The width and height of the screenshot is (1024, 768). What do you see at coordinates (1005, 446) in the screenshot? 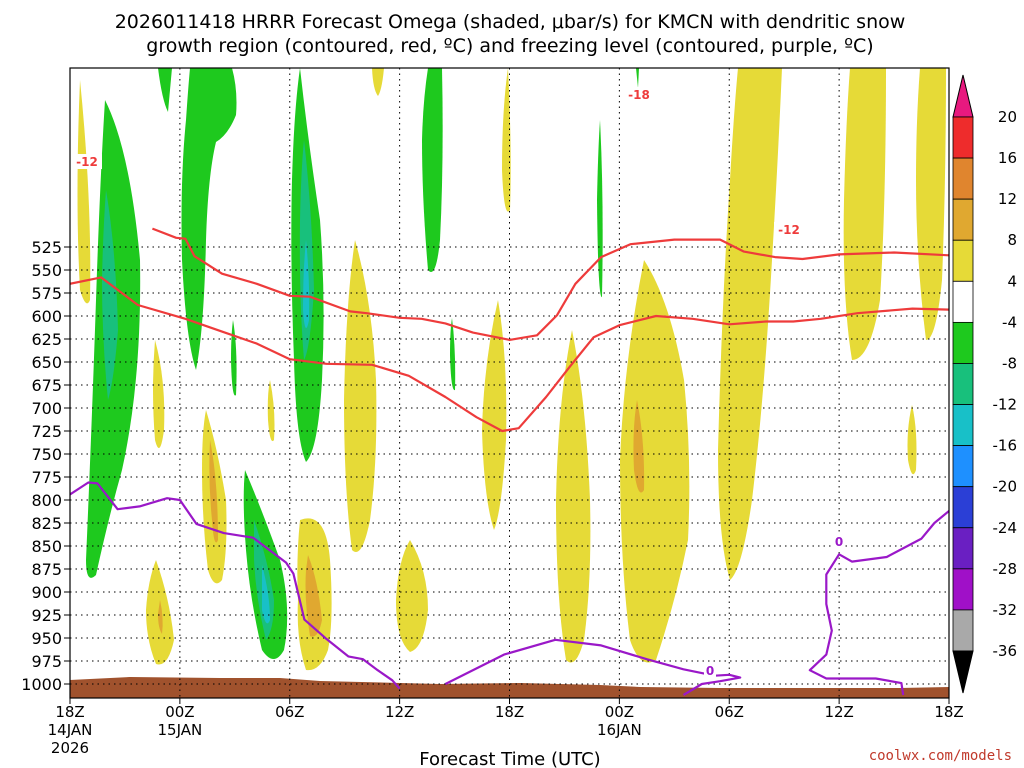
I see `colorbar-label: -16` at bounding box center [1005, 446].